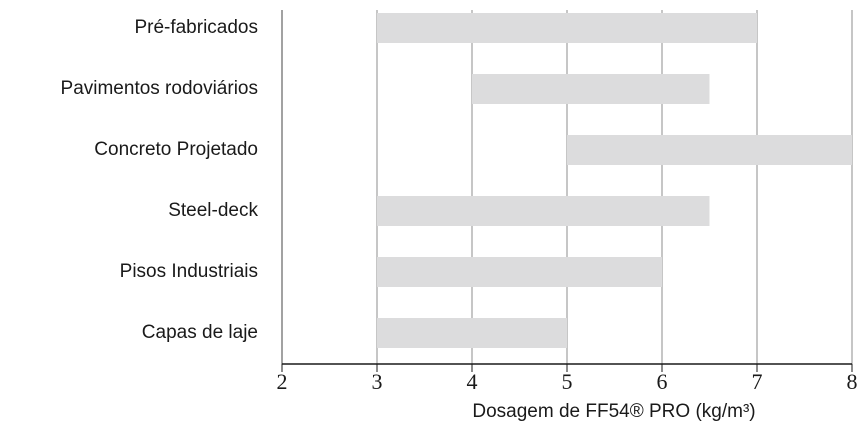  What do you see at coordinates (613, 411) in the screenshot?
I see `x-axis-label: Dosagem de FF54® PRO (kg/m³)` at bounding box center [613, 411].